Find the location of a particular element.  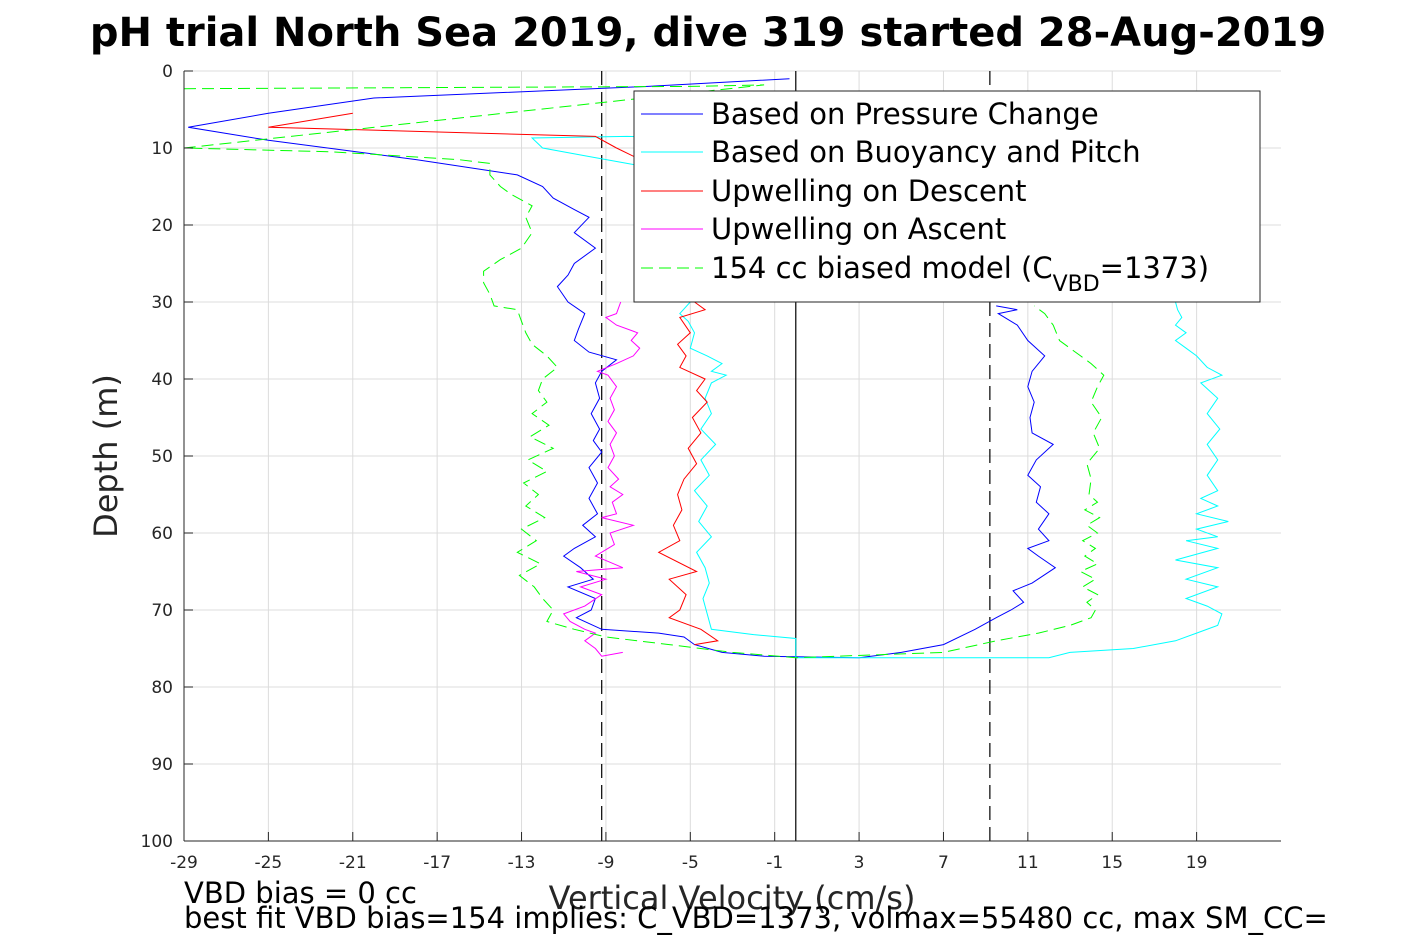

x-tick-labels: -29 -25 -21 -17 -13 -9 -5 -1 3 7 11 15 19 is located at coordinates (688, 863).